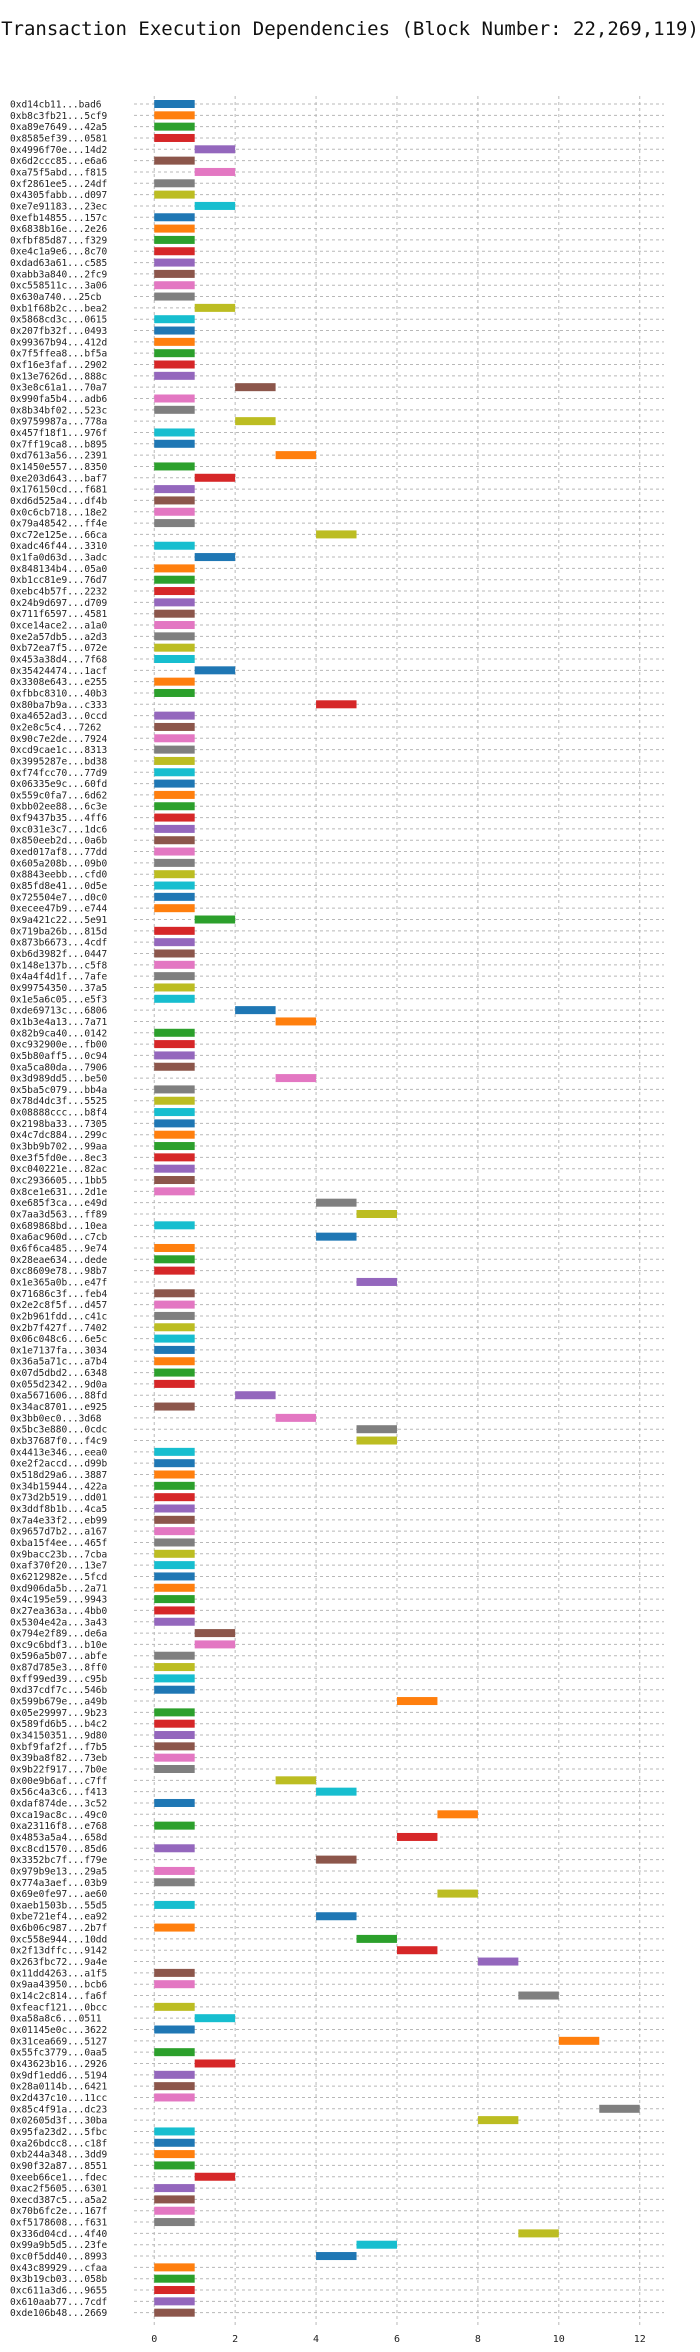 The image size is (700, 2352). I want to click on y-tick-label: 0x3352bc7f...f79e, so click(59, 1860).